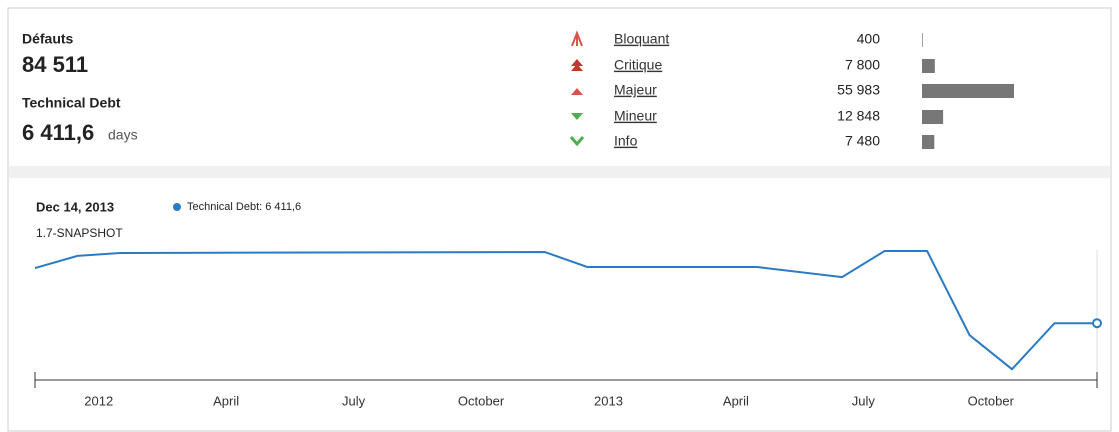  I want to click on icon-critical, so click(577, 65).